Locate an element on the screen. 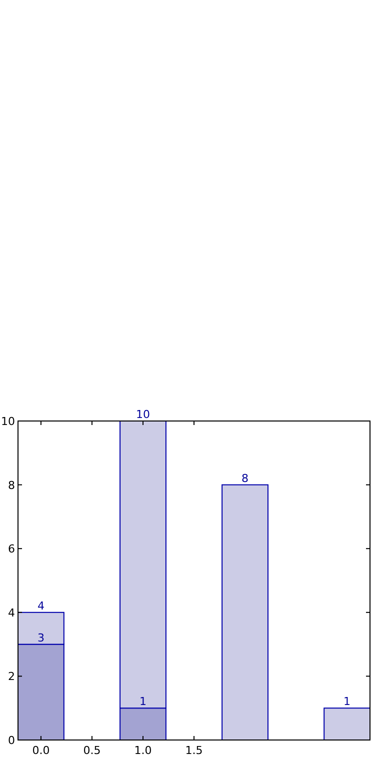  y-tick-label: 10 is located at coordinates (8, 421).